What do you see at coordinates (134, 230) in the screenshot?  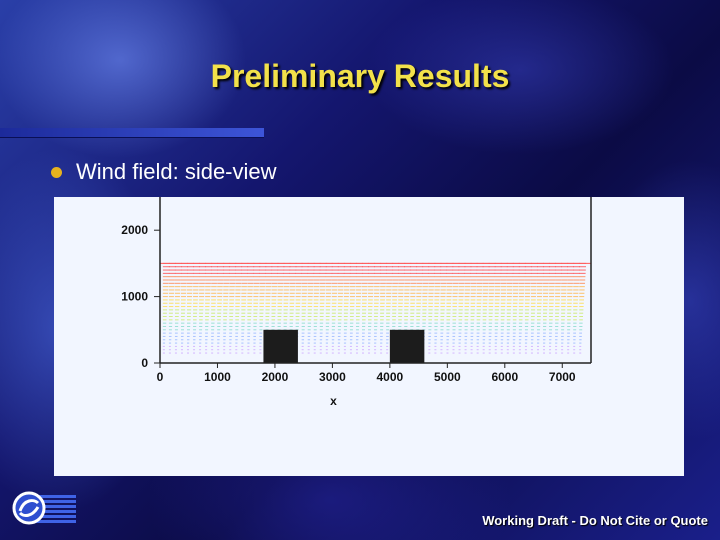 I see `y-tick-label: 2000` at bounding box center [134, 230].